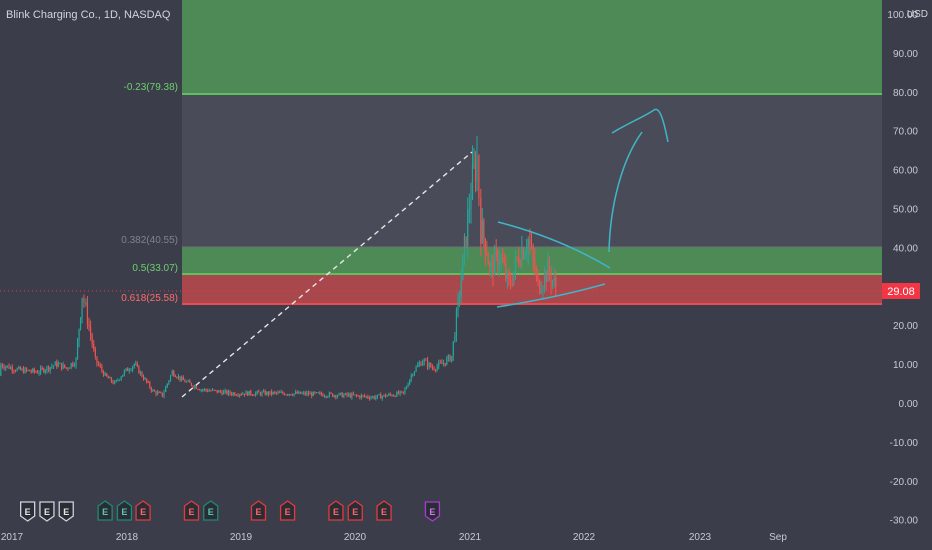  What do you see at coordinates (241, 537) in the screenshot?
I see `x-tick-label: 2019` at bounding box center [241, 537].